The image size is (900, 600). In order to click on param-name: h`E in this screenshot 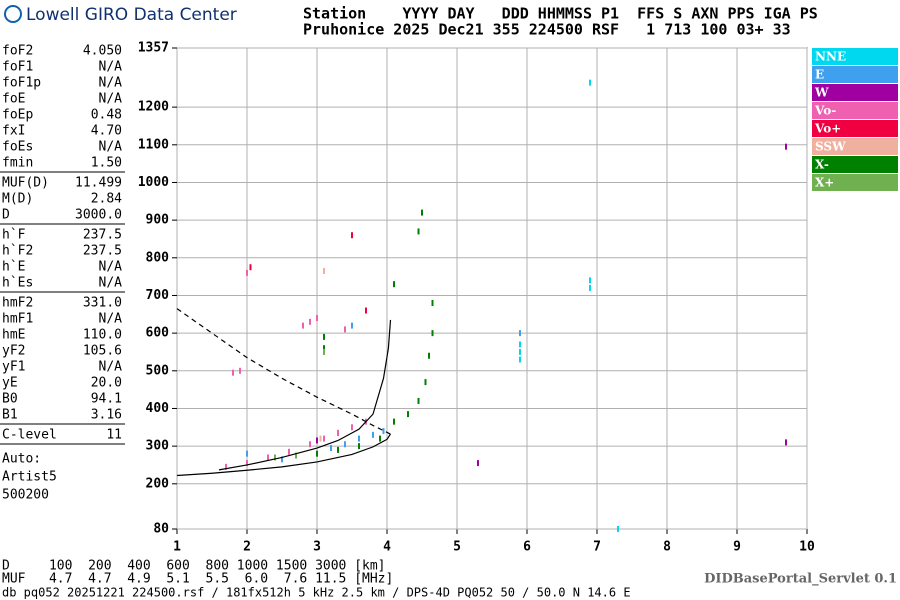, I will do `click(13, 267)`.